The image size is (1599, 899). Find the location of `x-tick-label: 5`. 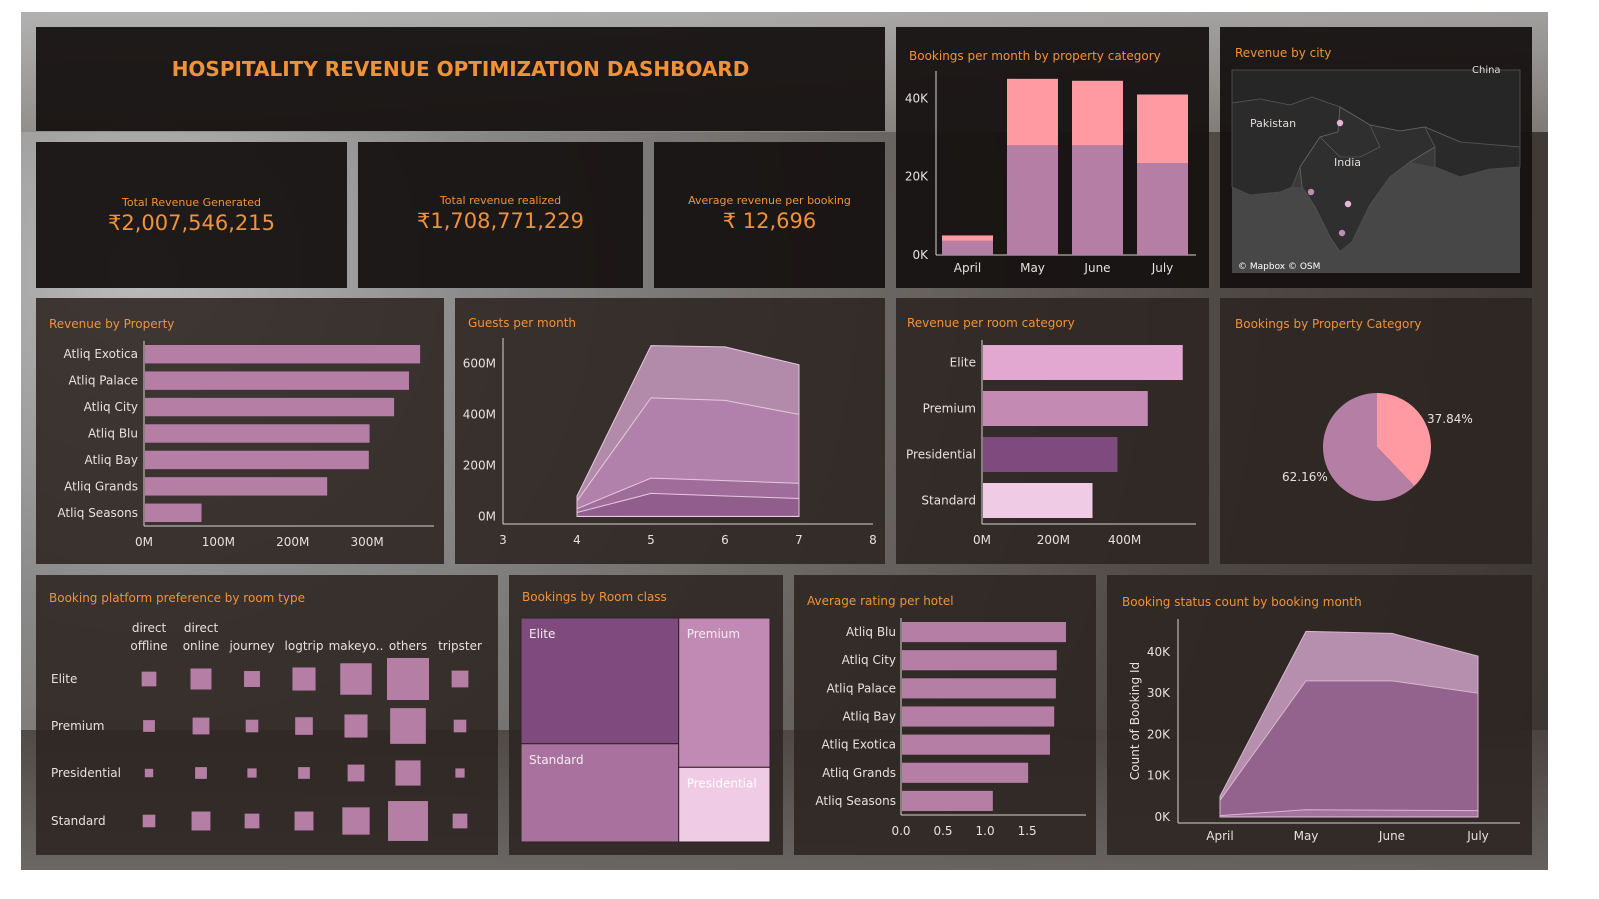

x-tick-label: 5 is located at coordinates (651, 540).